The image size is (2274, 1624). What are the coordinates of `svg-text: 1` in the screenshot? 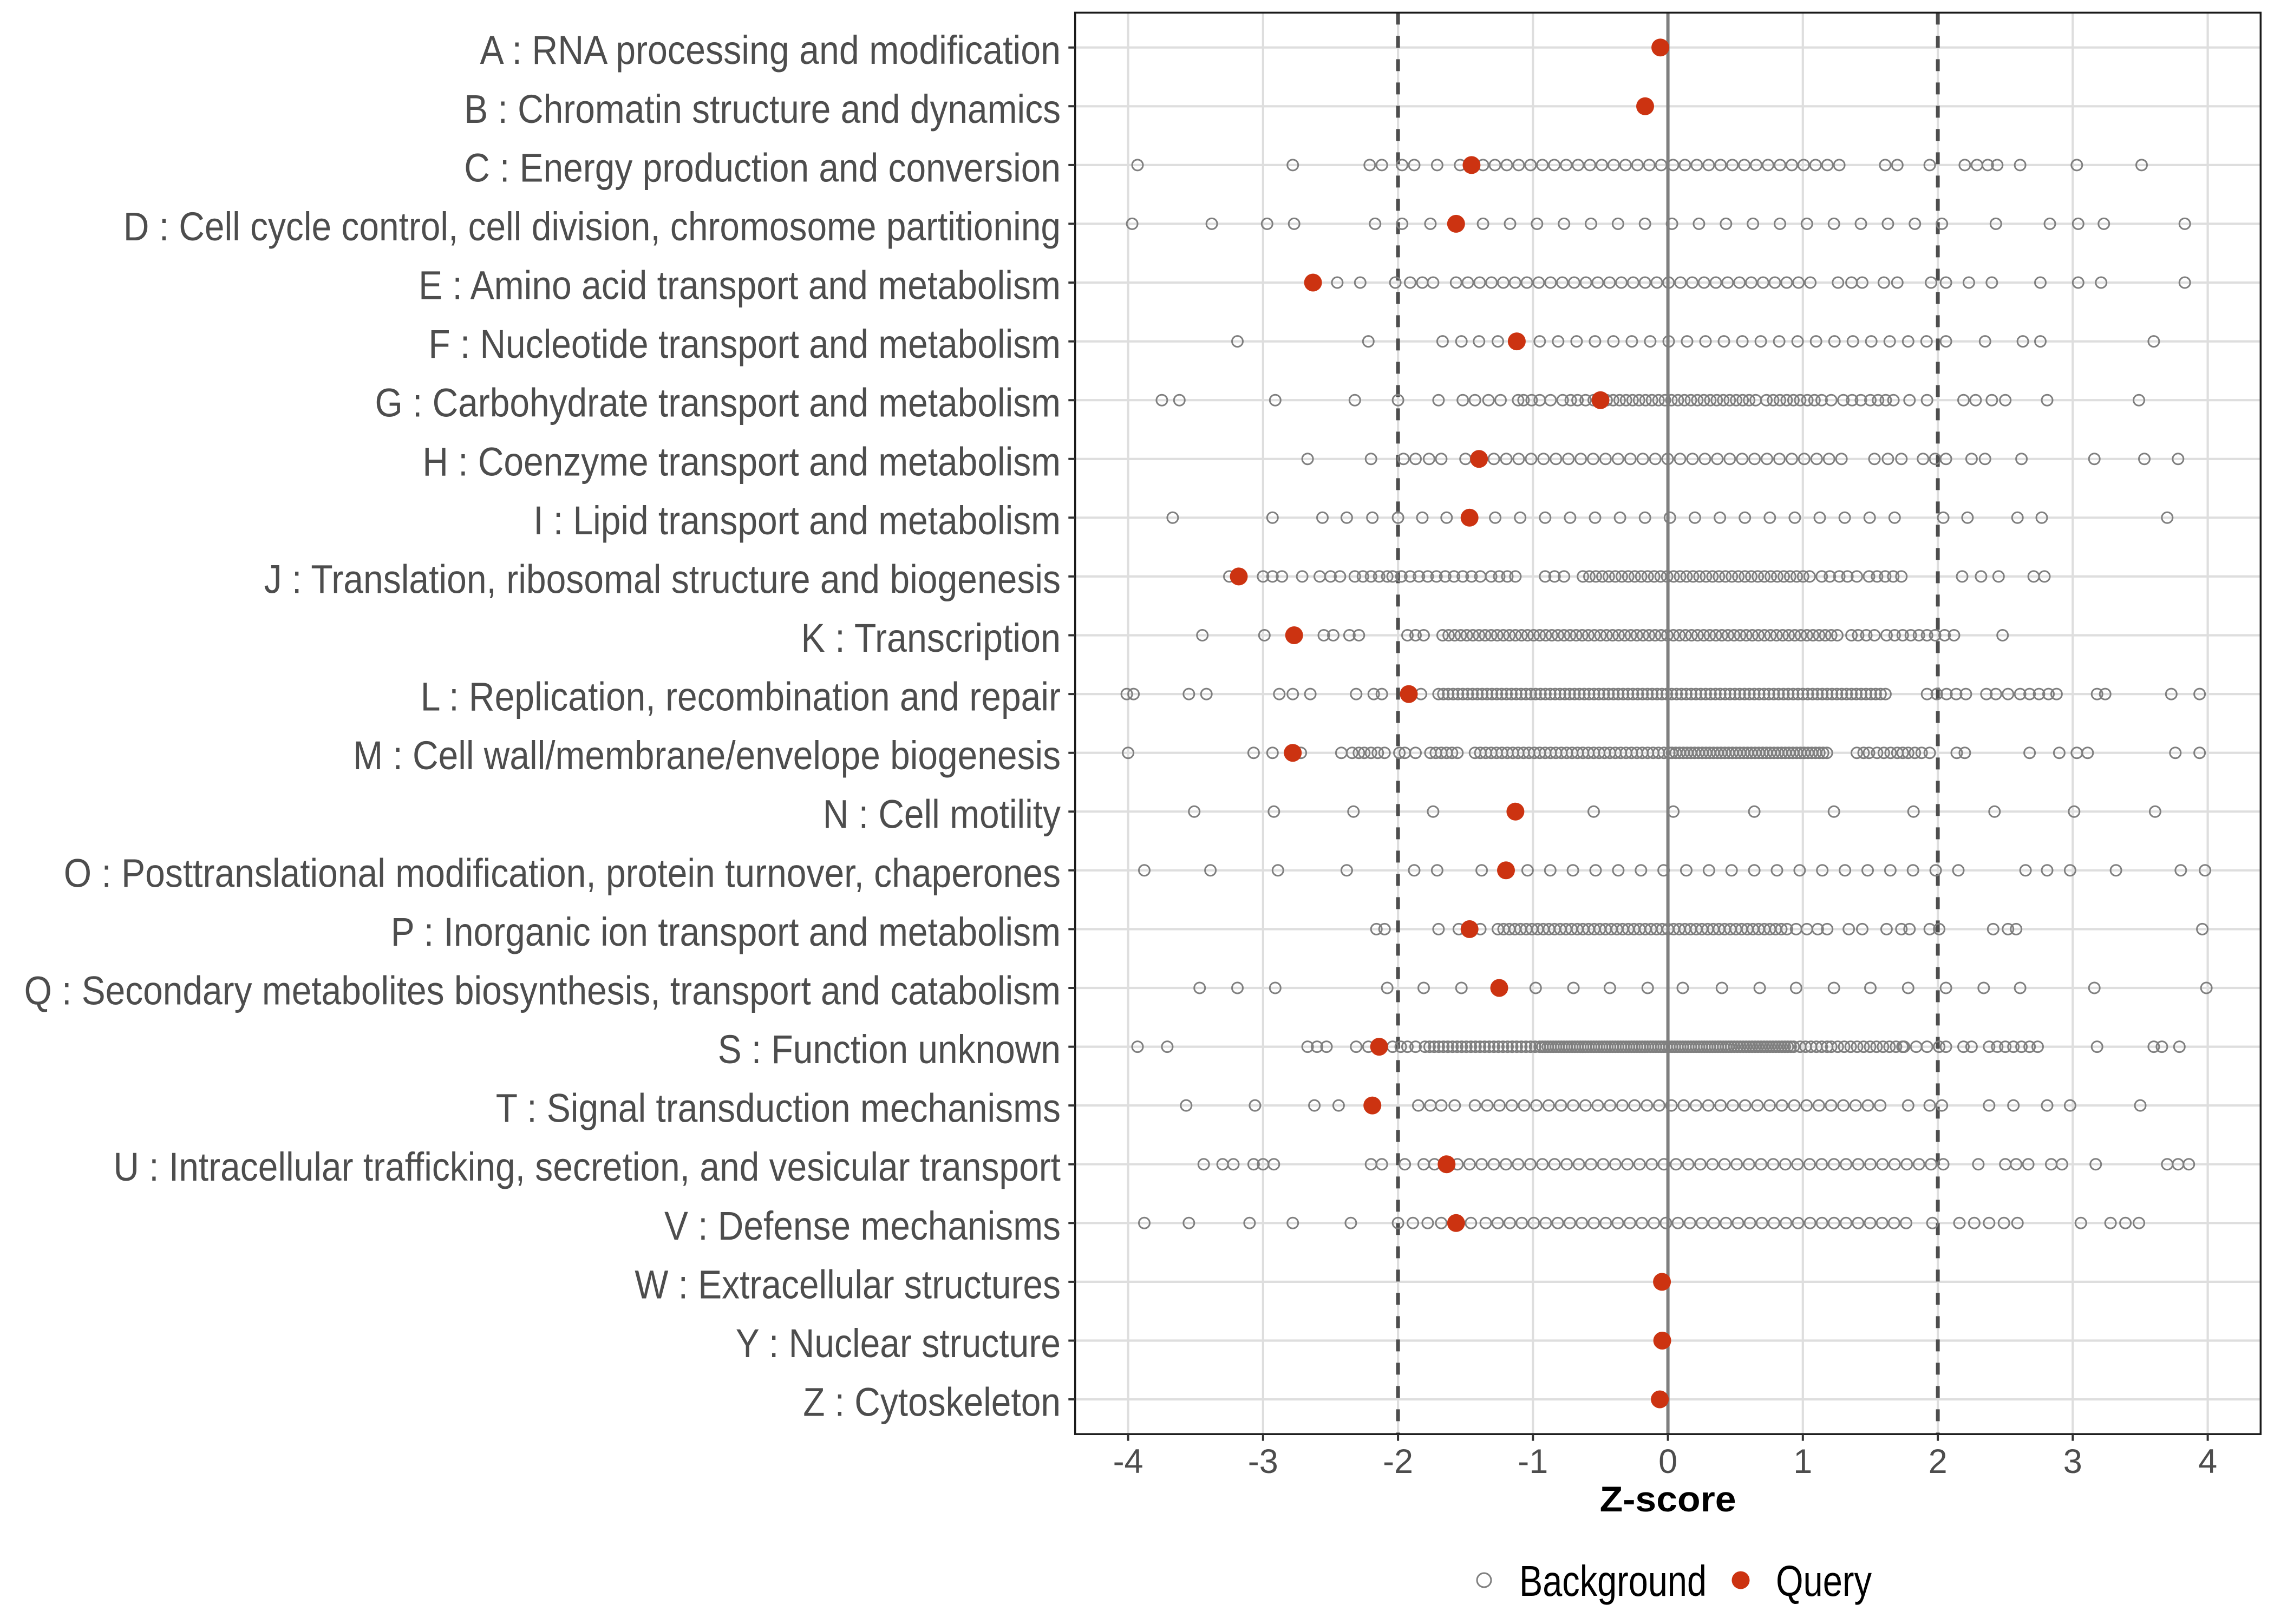 It's located at (1803, 1462).